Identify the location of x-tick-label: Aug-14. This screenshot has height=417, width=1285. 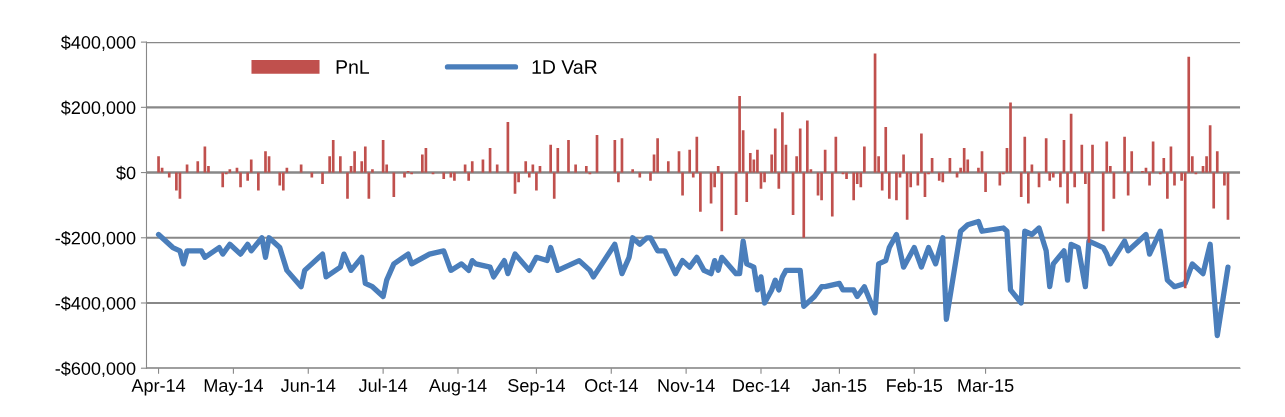
(457, 387).